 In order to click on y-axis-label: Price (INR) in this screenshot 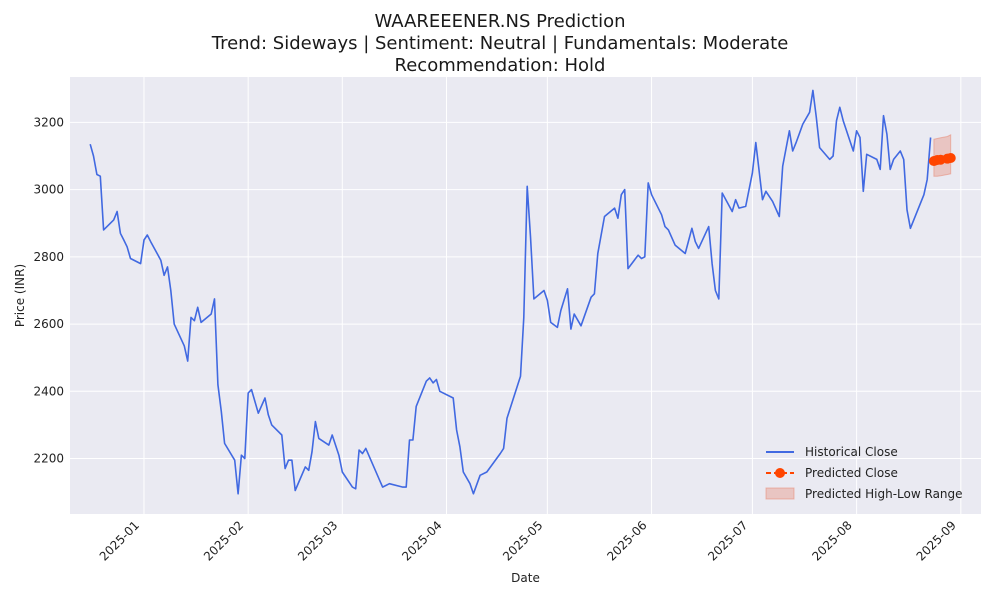, I will do `click(20, 295)`.